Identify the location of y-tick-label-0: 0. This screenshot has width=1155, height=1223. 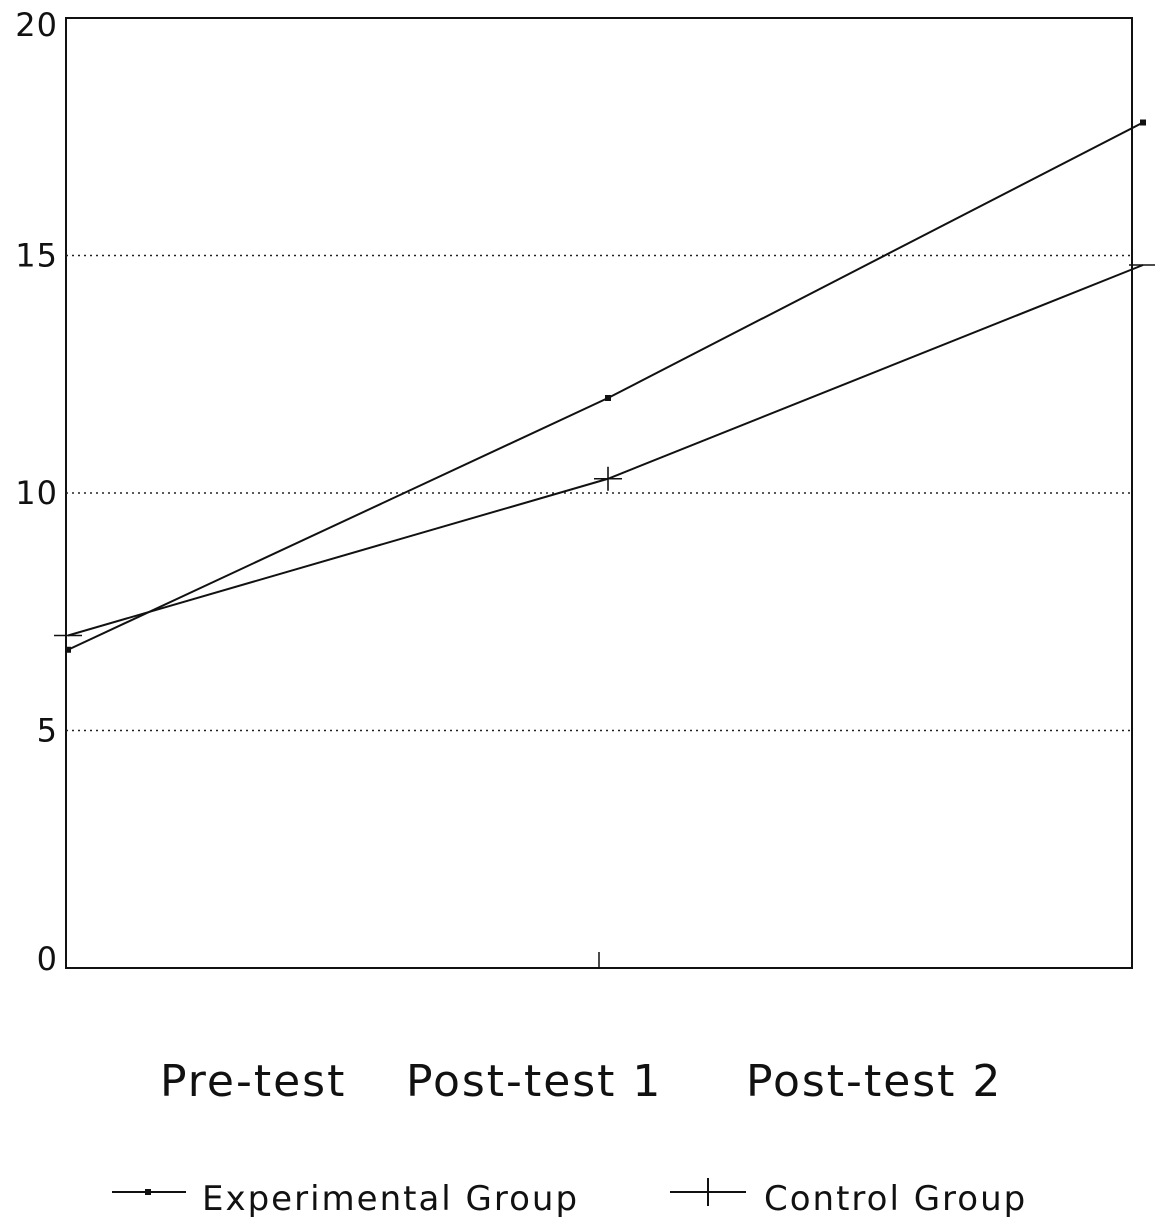
(47, 959).